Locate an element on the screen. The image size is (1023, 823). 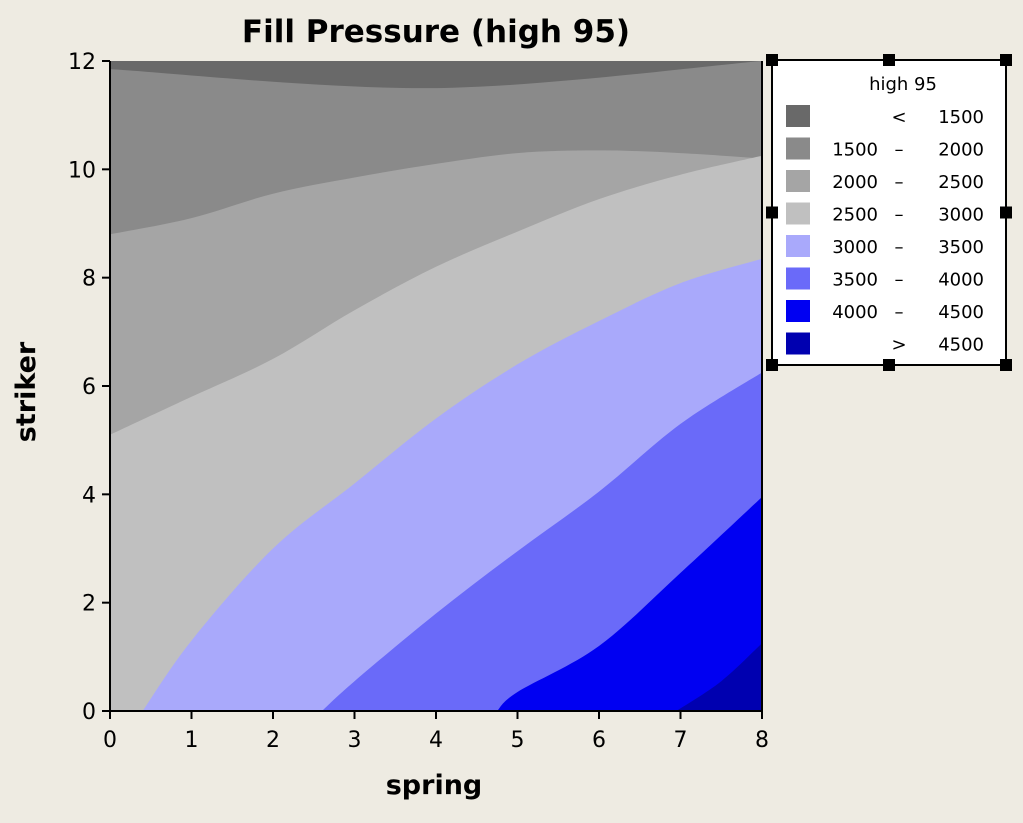
legend-high: 4000 is located at coordinates (961, 280).